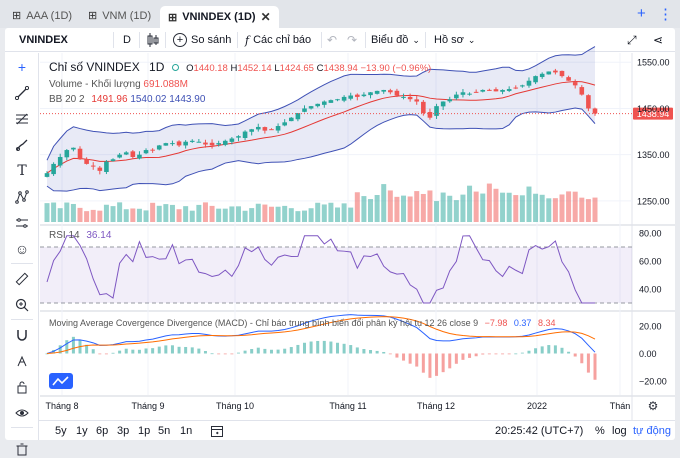 The image size is (680, 458). What do you see at coordinates (653, 155) in the screenshot?
I see `price-axis-label: 1350.00` at bounding box center [653, 155].